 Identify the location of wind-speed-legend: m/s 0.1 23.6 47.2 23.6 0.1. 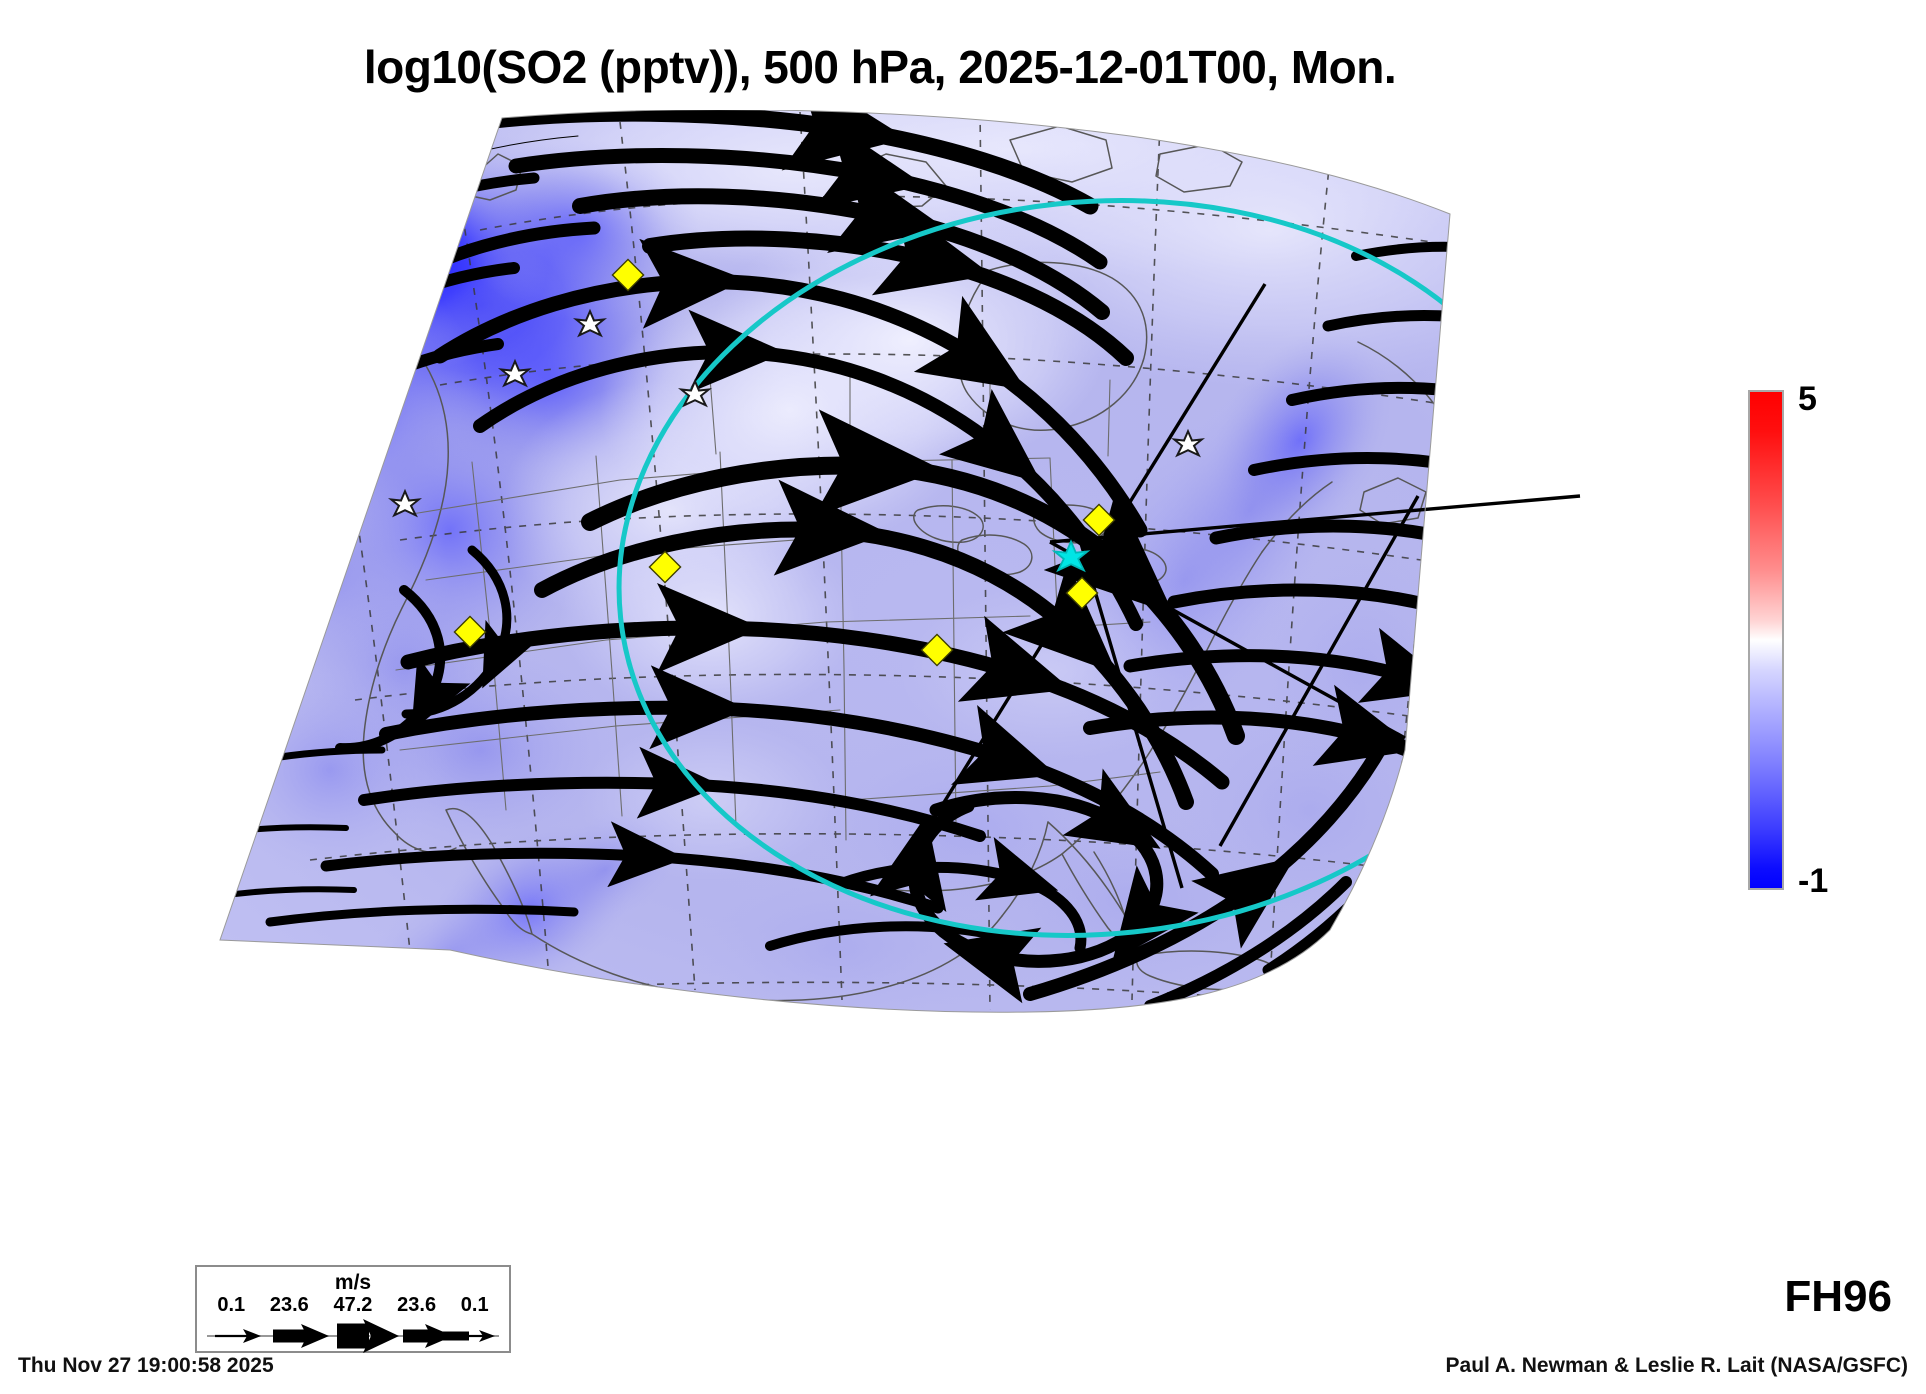
(353, 1309).